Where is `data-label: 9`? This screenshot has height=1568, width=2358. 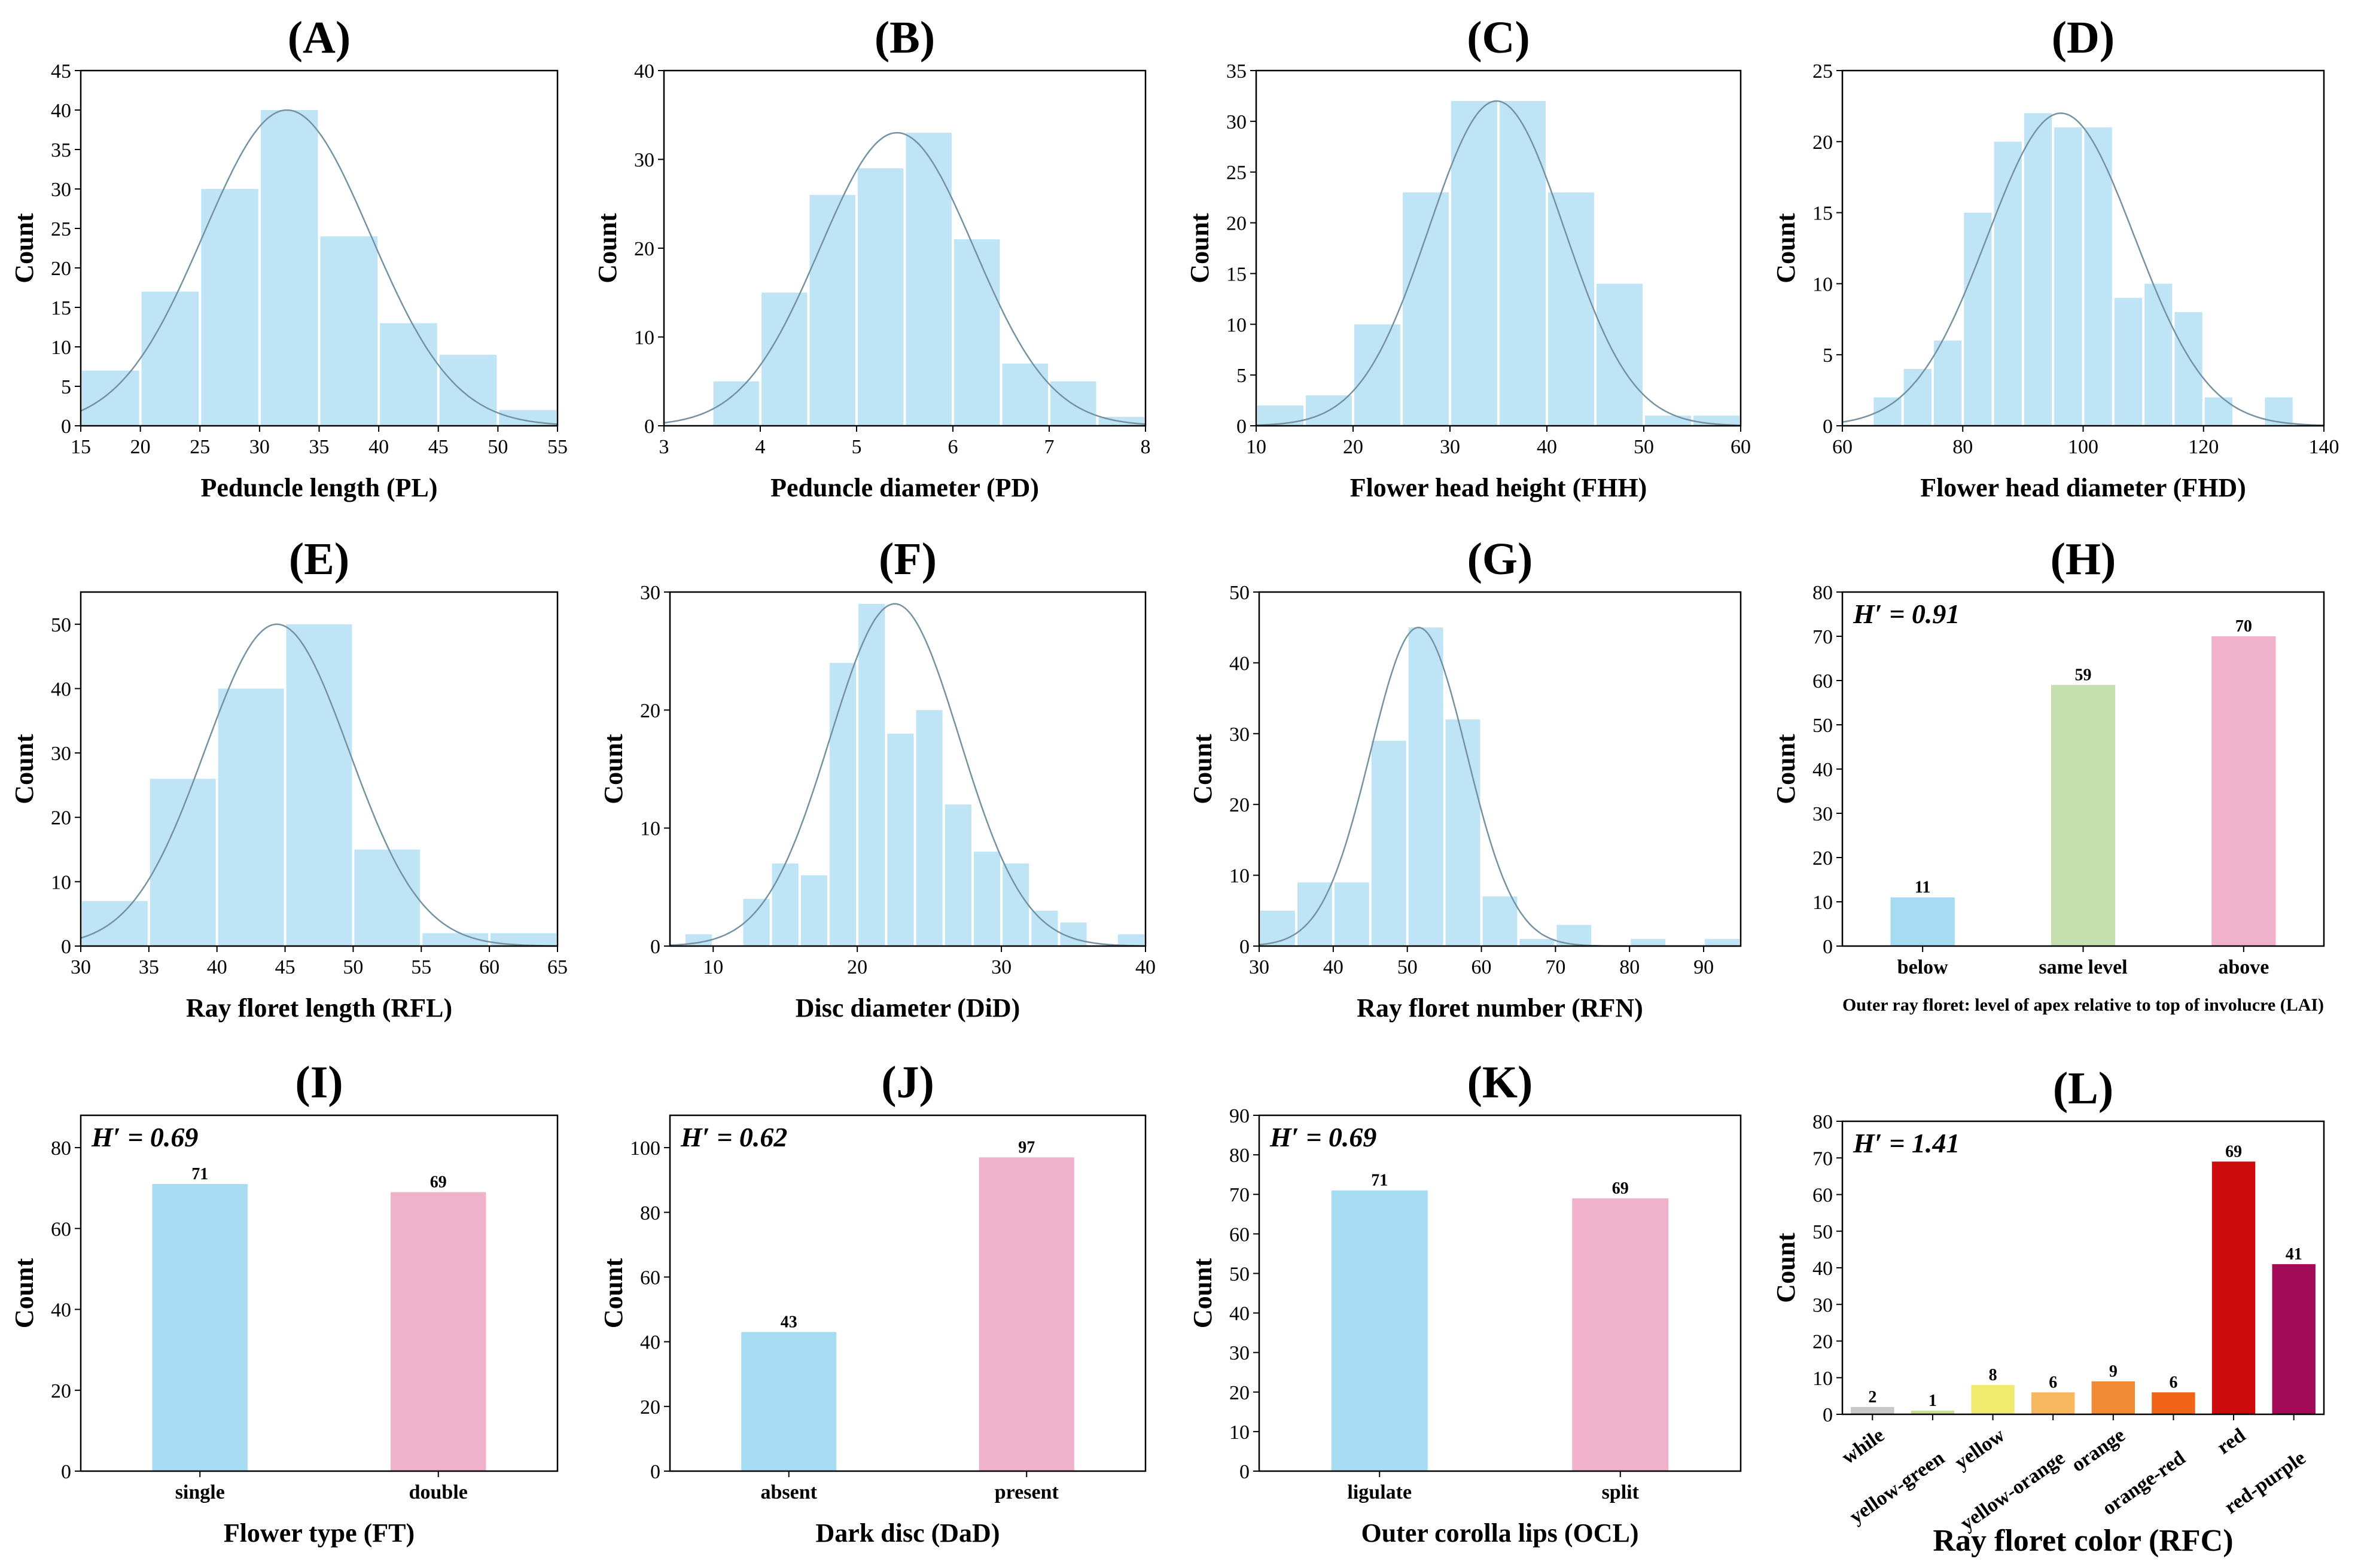
data-label: 9 is located at coordinates (2113, 1371).